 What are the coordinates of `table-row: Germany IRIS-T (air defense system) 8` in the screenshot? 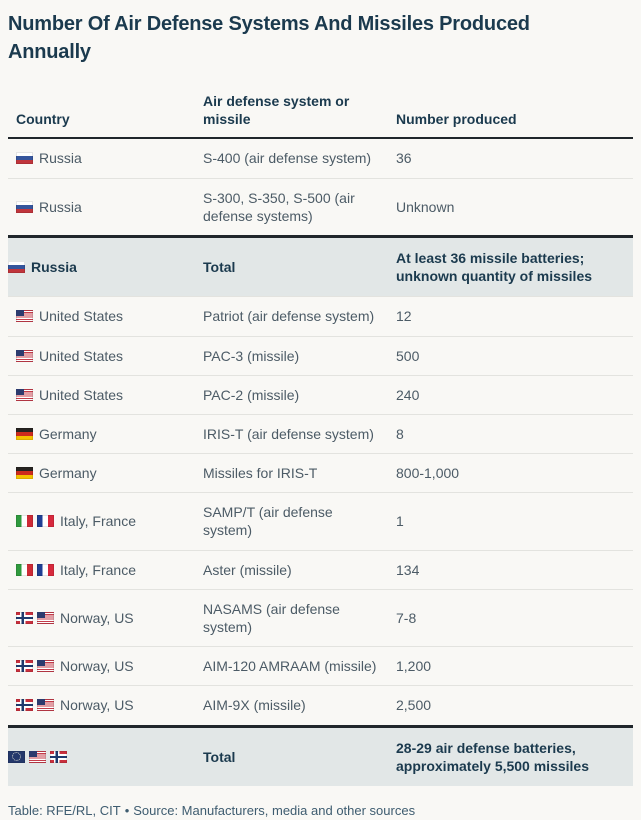 It's located at (320, 433).